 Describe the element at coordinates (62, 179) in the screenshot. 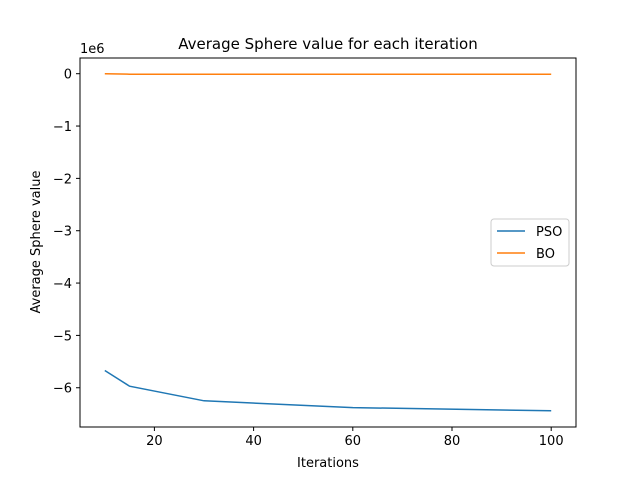

I see `y-tick-label: −2` at that location.